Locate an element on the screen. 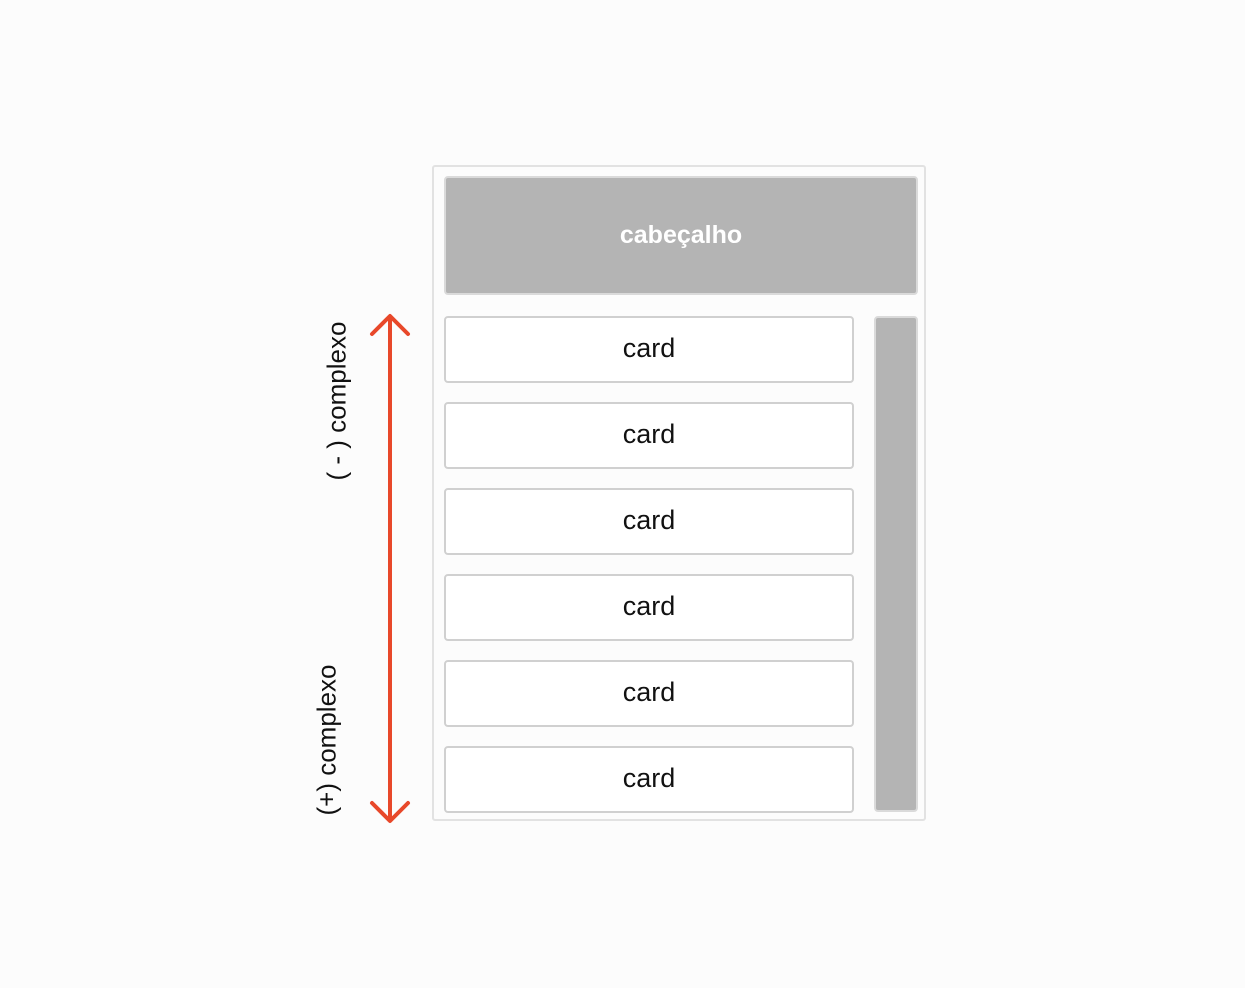 The image size is (1245, 988). card-3: card is located at coordinates (649, 521).